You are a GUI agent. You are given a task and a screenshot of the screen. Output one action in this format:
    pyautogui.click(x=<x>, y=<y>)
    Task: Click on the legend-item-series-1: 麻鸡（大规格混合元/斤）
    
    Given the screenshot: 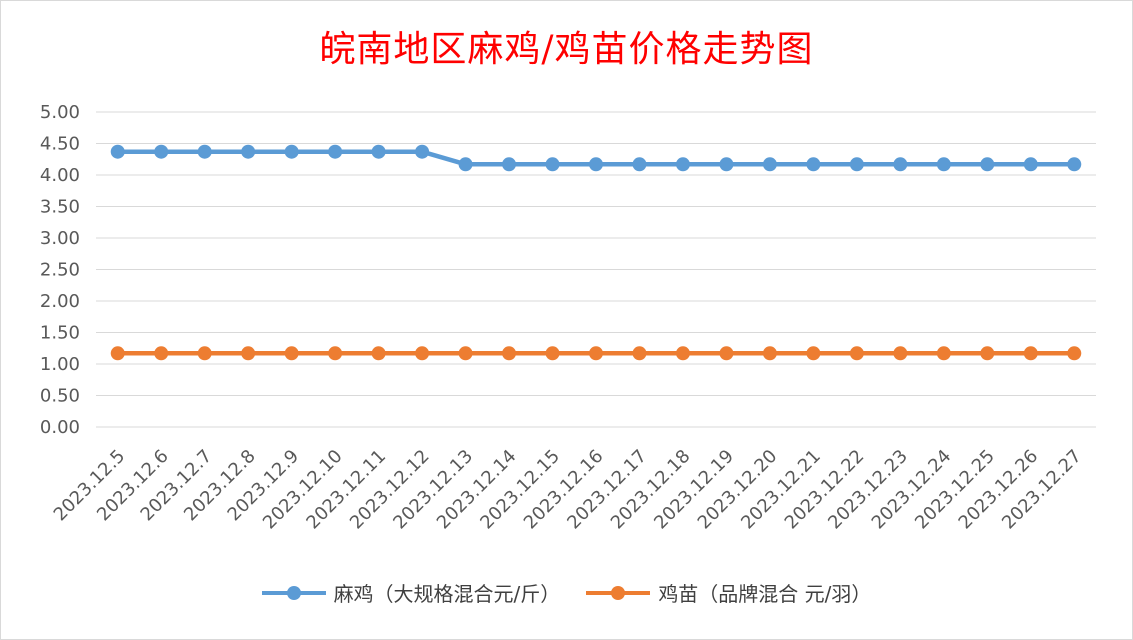 What is the action you would take?
    pyautogui.click(x=411, y=592)
    